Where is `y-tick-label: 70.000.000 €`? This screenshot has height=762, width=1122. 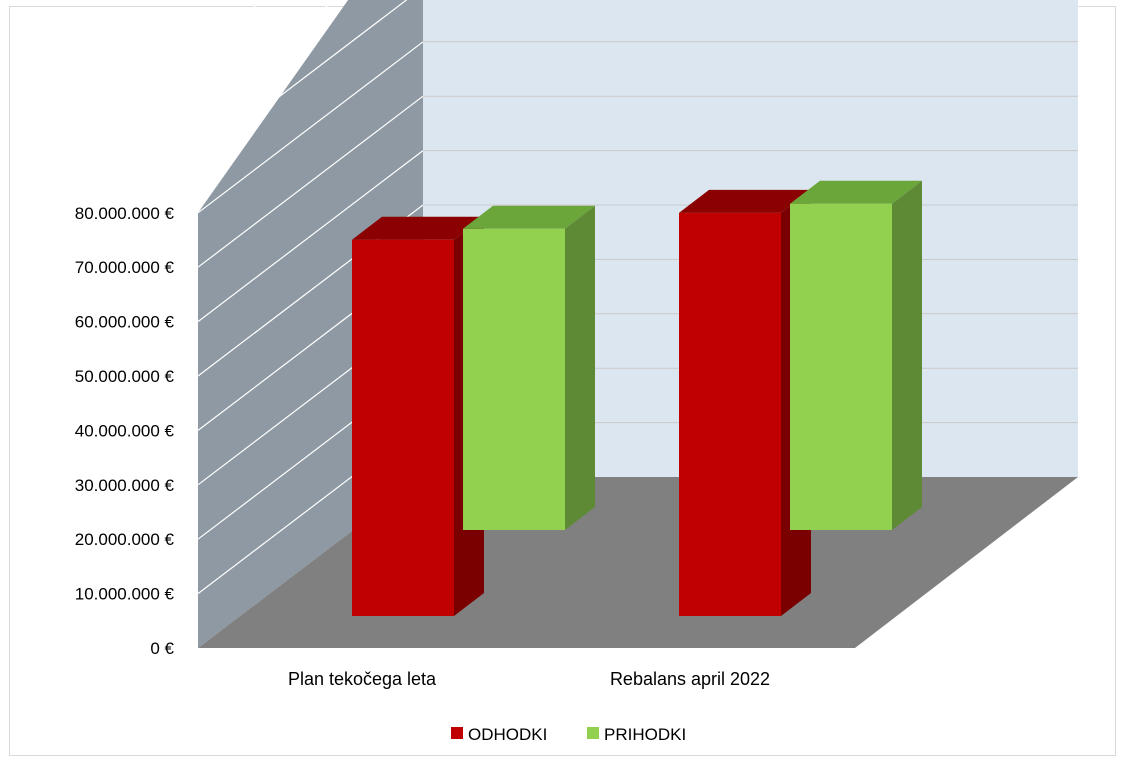
y-tick-label: 70.000.000 € is located at coordinates (125, 267).